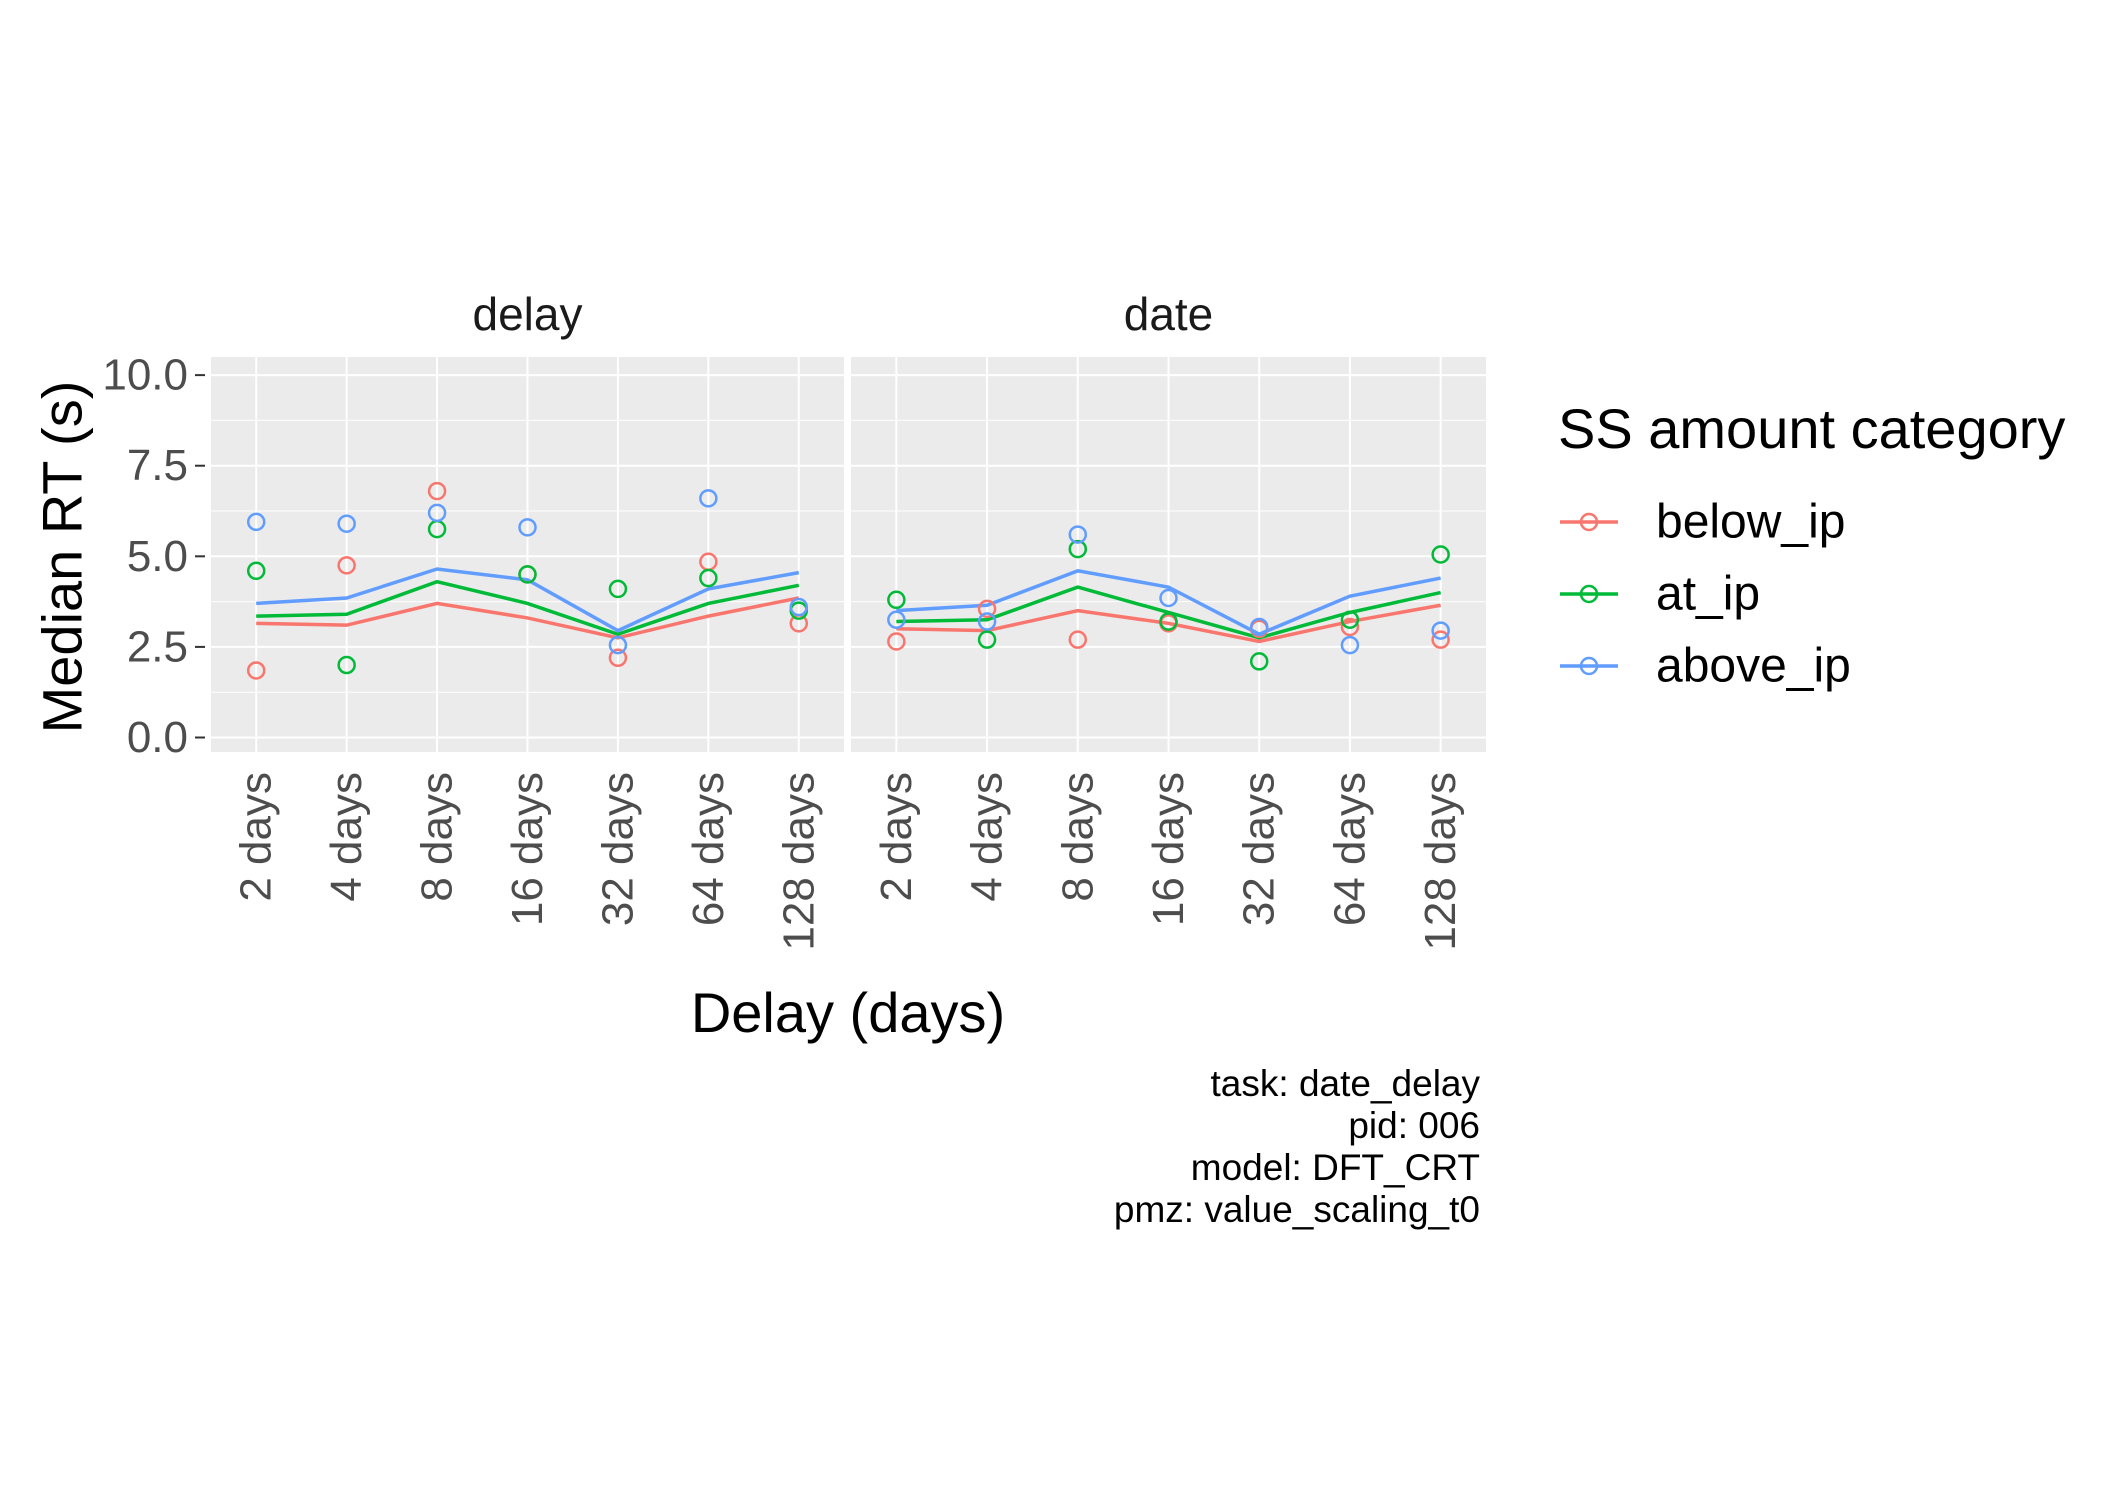 The height and width of the screenshot is (1499, 2125). I want to click on y-tick-label: 5.0, so click(157, 556).